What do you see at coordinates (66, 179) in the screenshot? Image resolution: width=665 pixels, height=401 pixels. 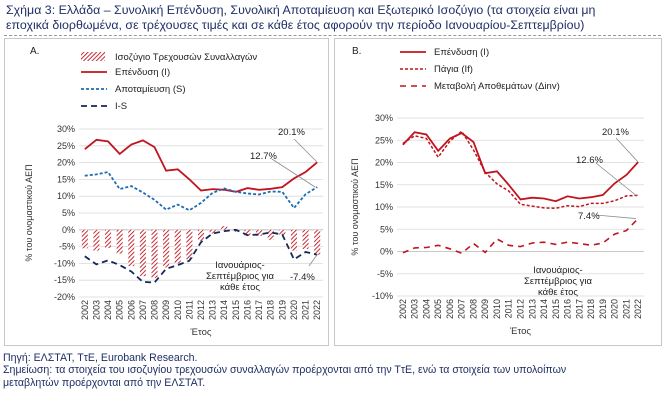 I see `y-tick-label: 15%` at bounding box center [66, 179].